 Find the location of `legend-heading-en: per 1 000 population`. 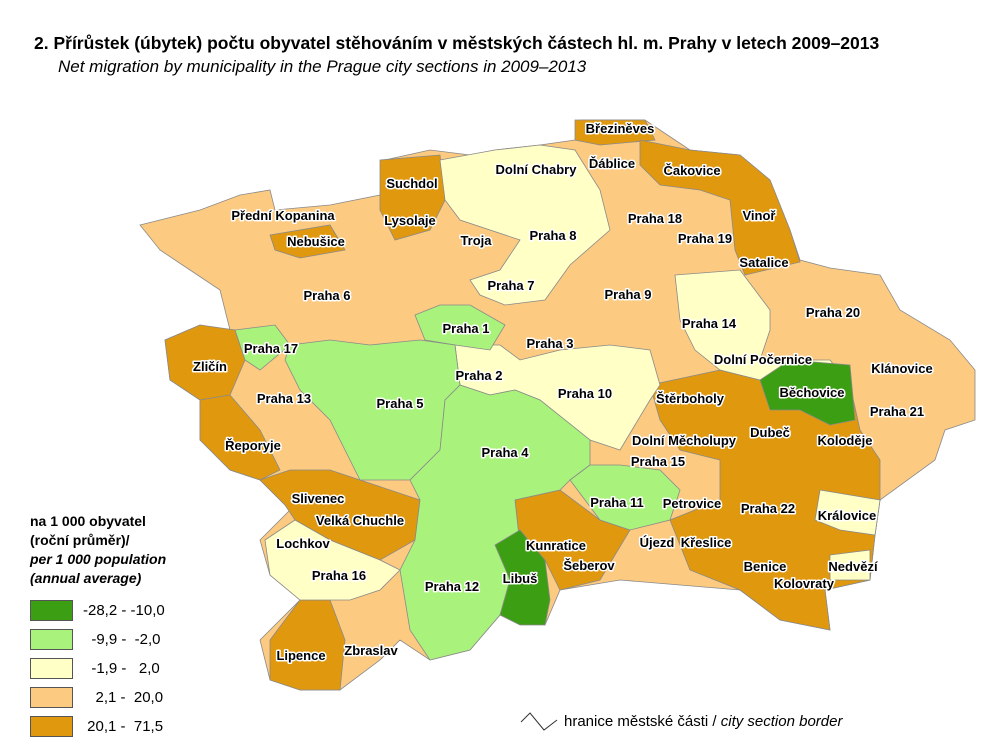

legend-heading-en: per 1 000 population is located at coordinates (98, 559).